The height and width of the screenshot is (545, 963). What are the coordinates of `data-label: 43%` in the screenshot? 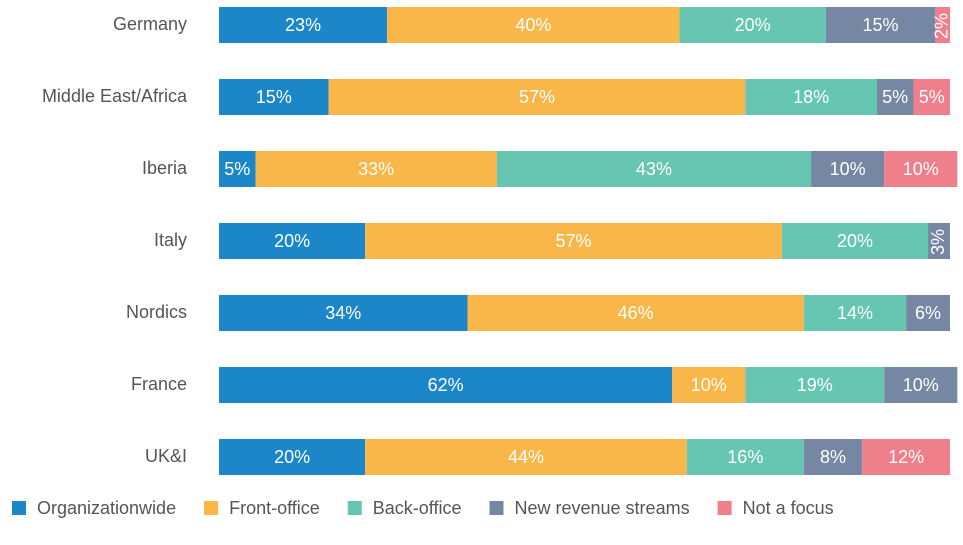 It's located at (654, 169).